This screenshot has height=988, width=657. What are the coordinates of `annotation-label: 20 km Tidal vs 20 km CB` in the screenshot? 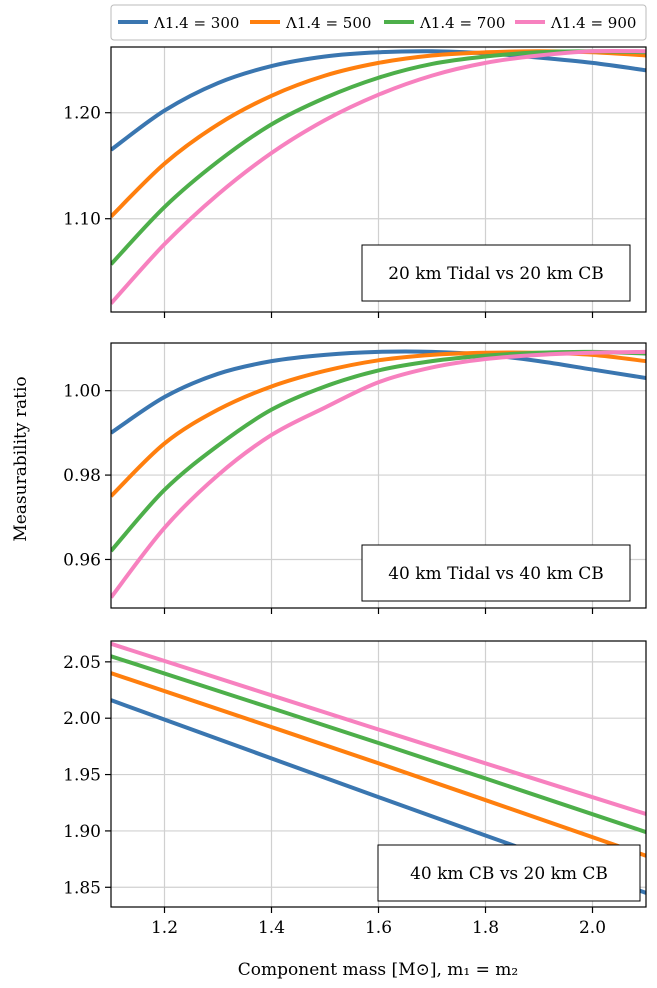 It's located at (496, 274).